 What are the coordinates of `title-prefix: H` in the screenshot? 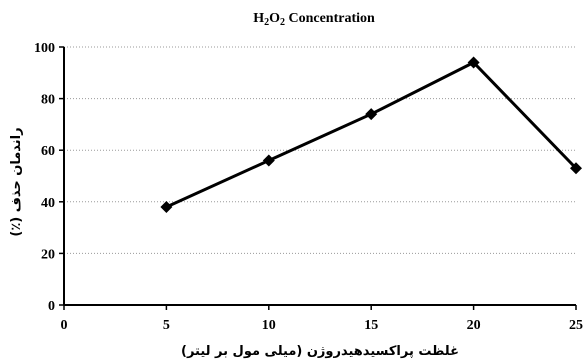 It's located at (258, 18).